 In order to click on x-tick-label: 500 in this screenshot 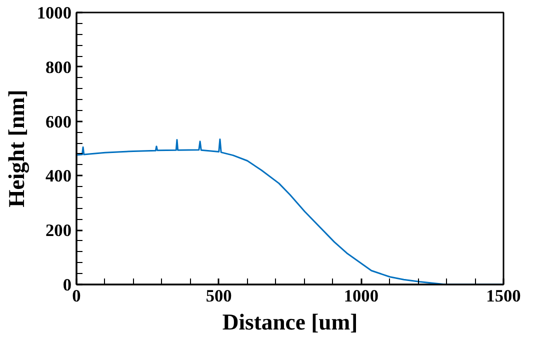, I will do `click(219, 296)`.